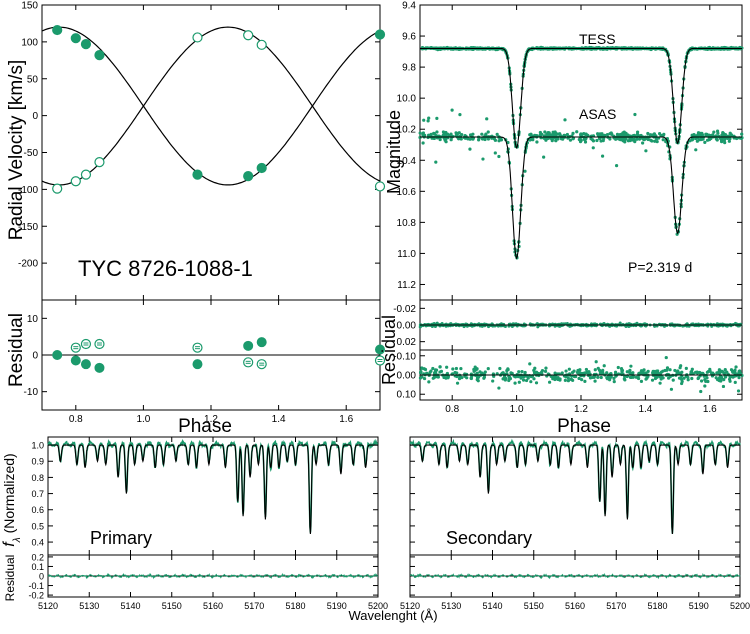 Image resolution: width=750 pixels, height=634 pixels. What do you see at coordinates (409, 37) in the screenshot?
I see `y-tick-label: 9.6` at bounding box center [409, 37].